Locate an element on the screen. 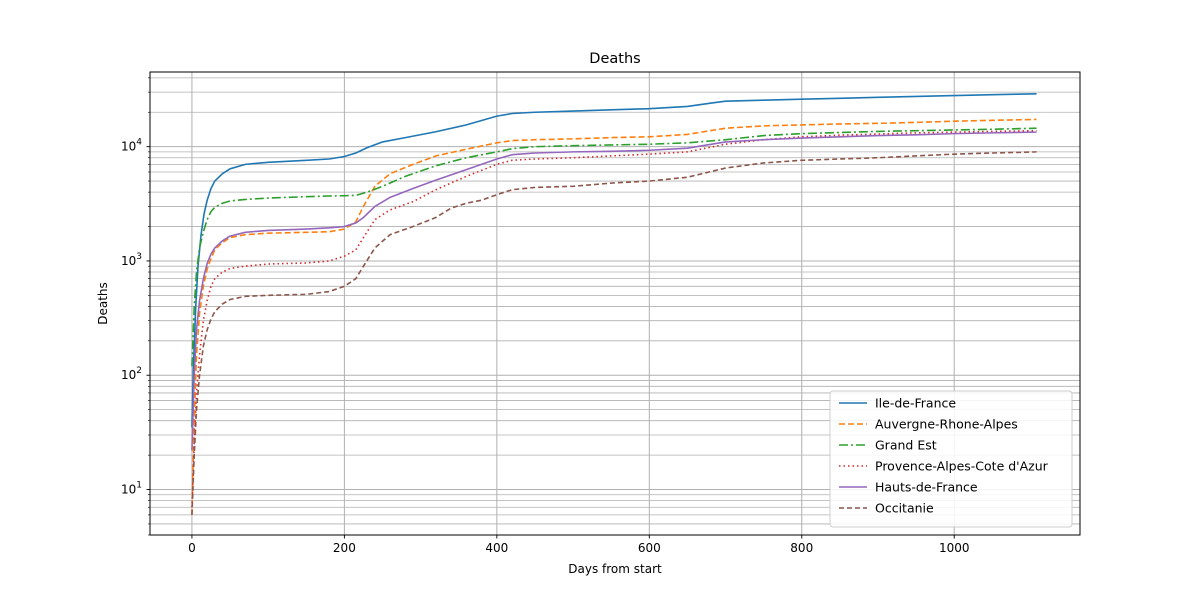 The height and width of the screenshot is (604, 1200). legend-label-6: Occitanie is located at coordinates (904, 508).